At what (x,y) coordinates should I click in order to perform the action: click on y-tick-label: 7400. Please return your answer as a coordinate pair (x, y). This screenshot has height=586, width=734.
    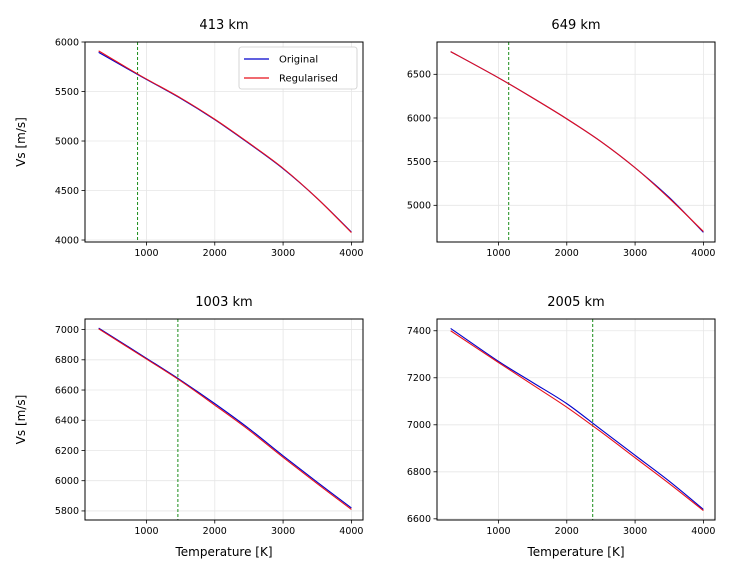
    Looking at the image, I should click on (419, 331).